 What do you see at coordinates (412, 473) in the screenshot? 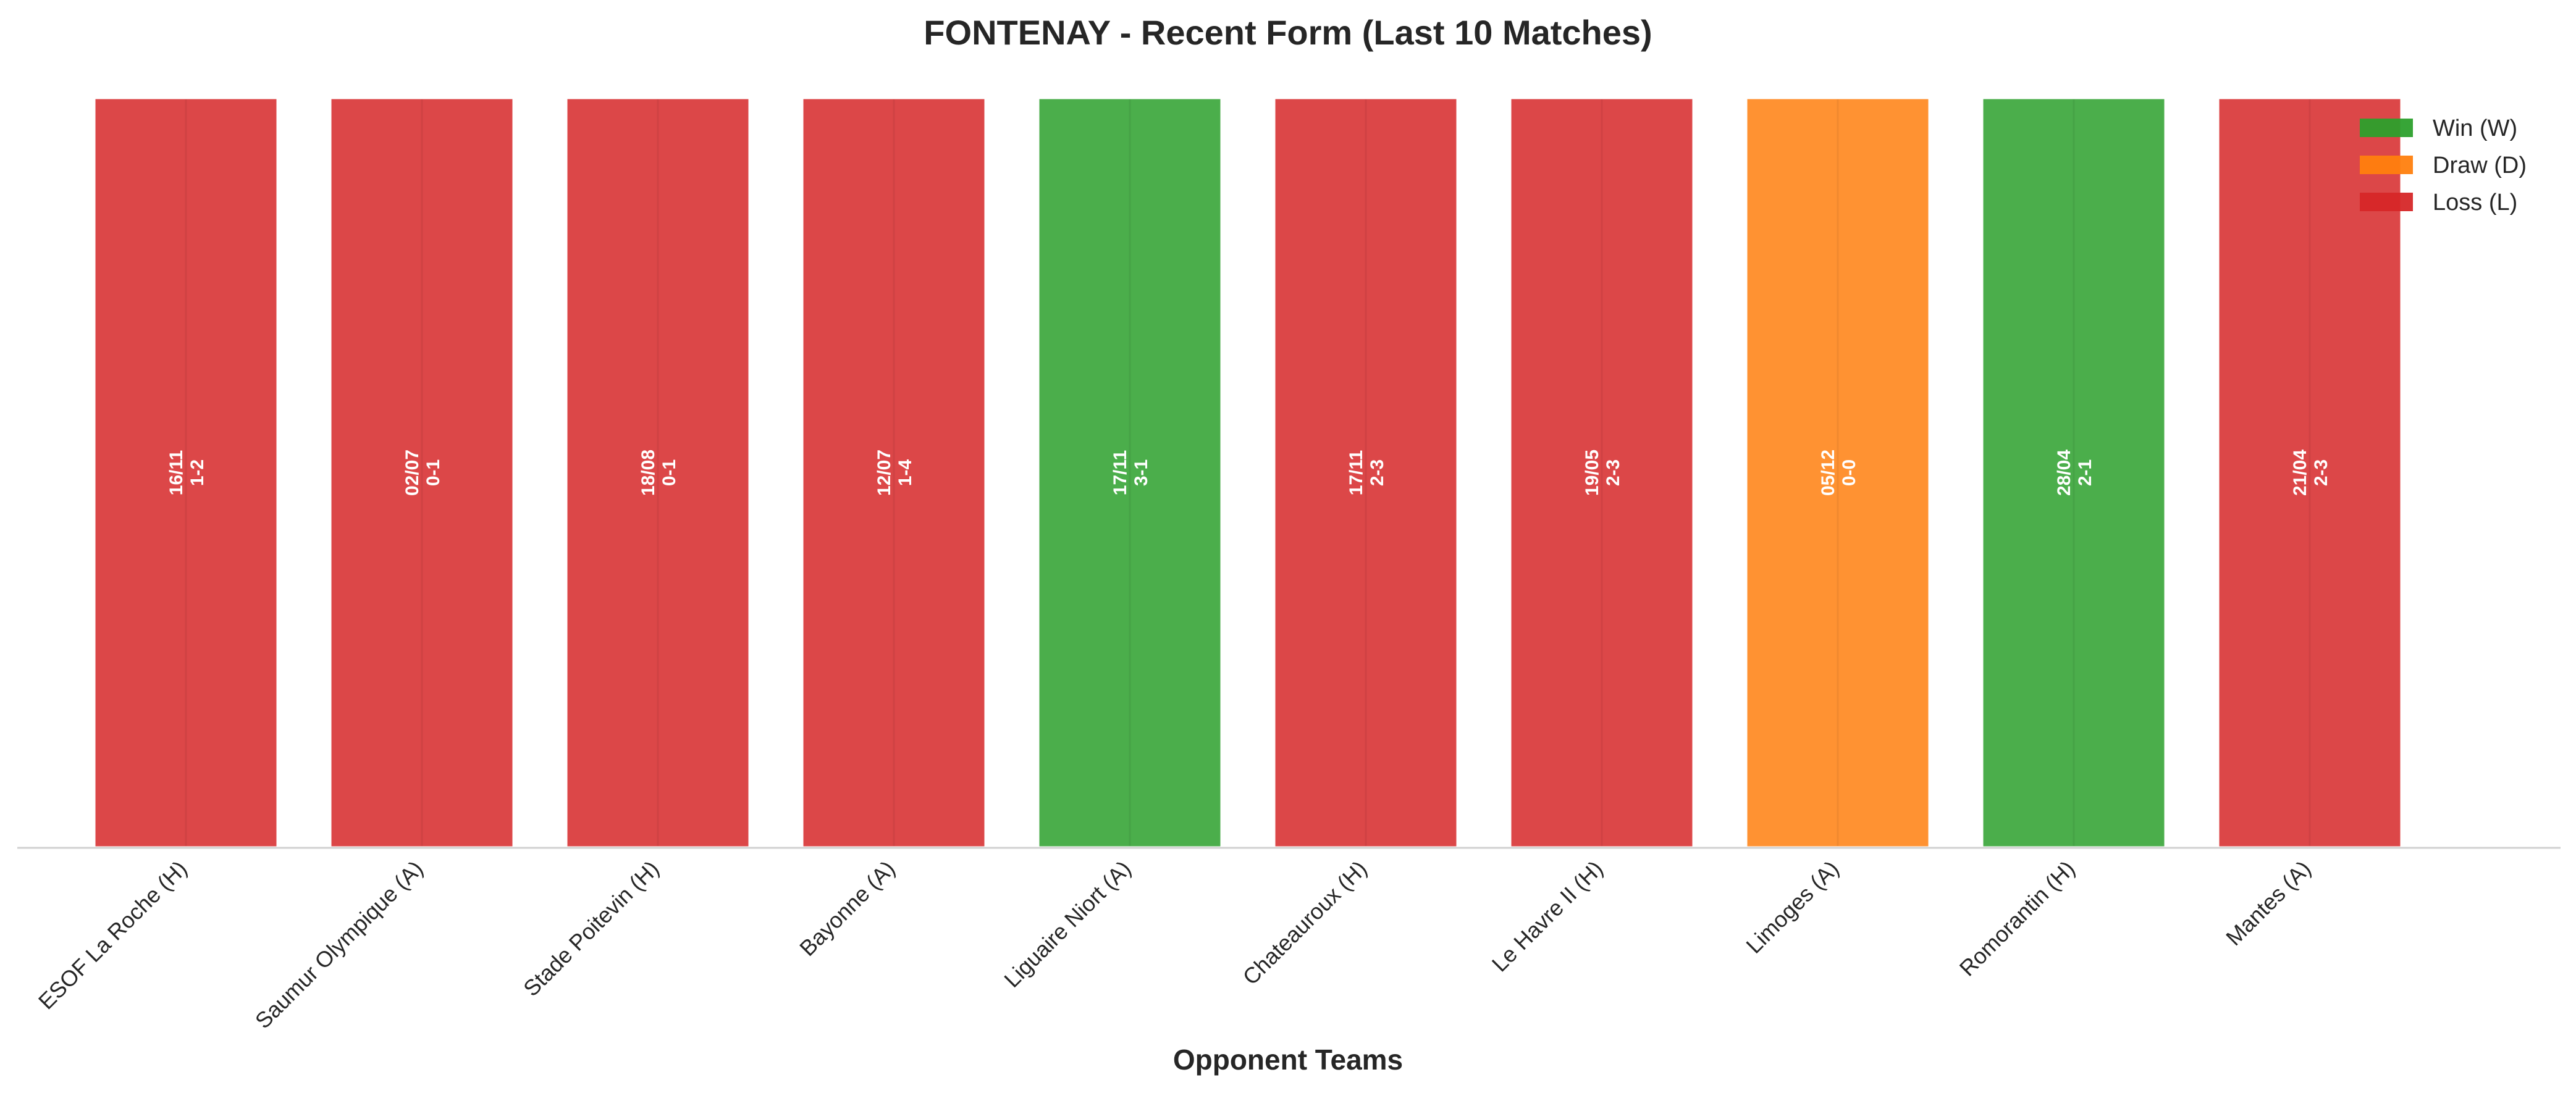
I see `bar-date-label: 02/07` at bounding box center [412, 473].